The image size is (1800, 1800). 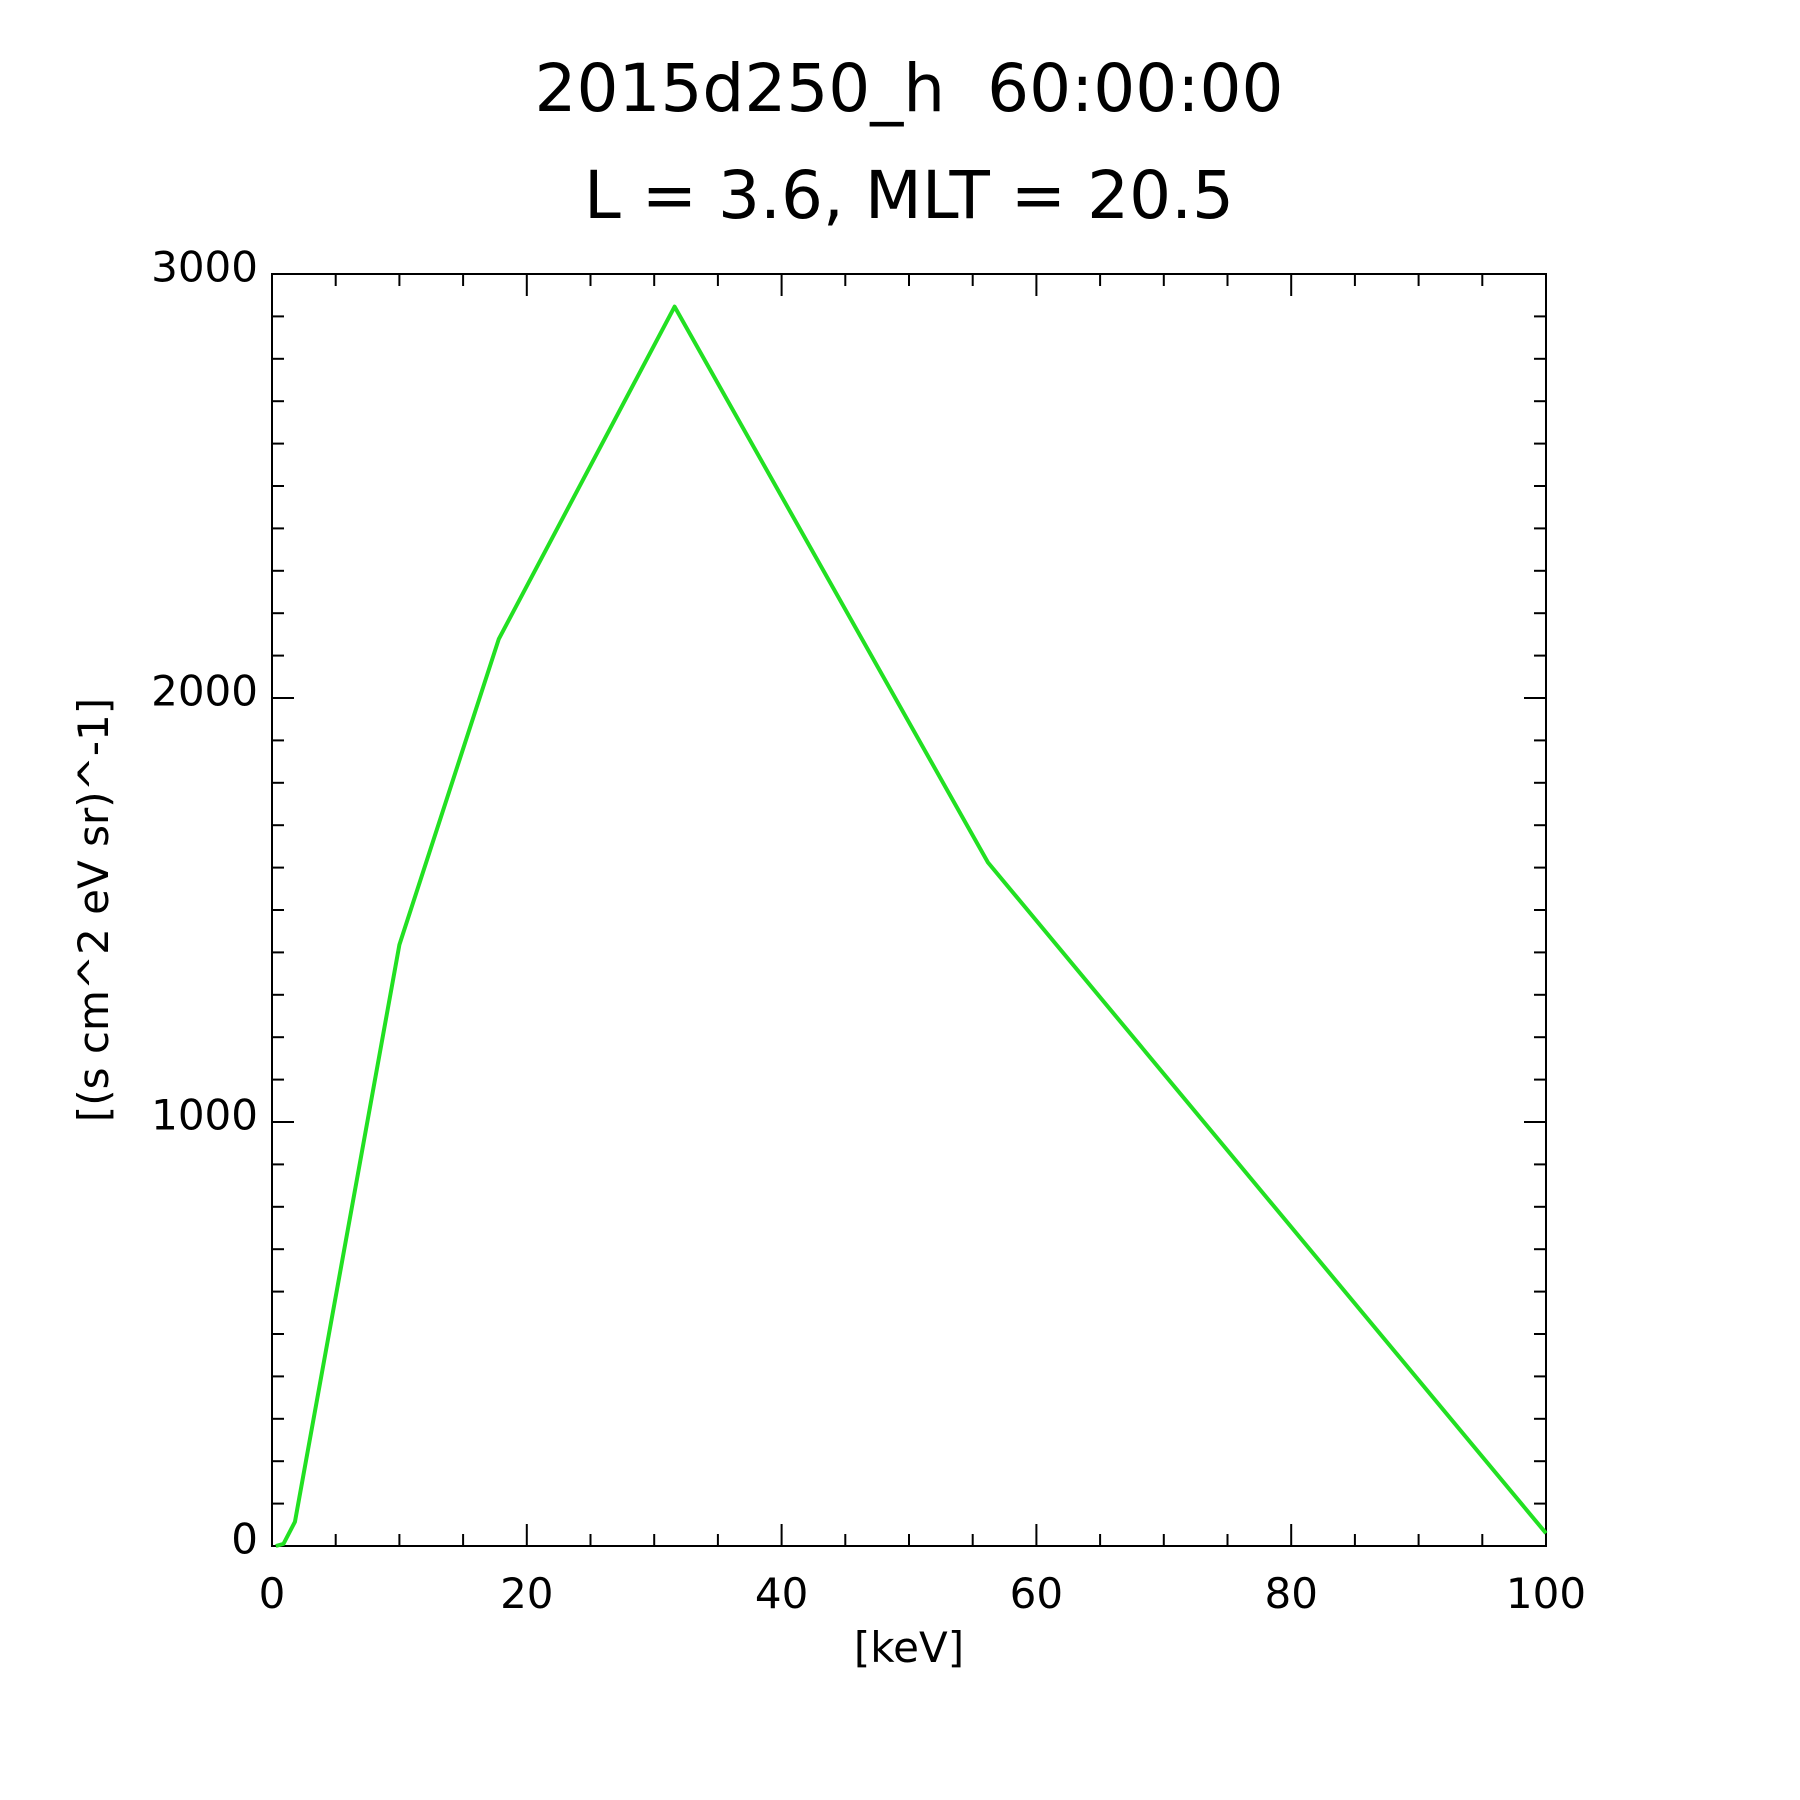 I want to click on chart-title: 2015d250_h 60:00:00, so click(x=908, y=88).